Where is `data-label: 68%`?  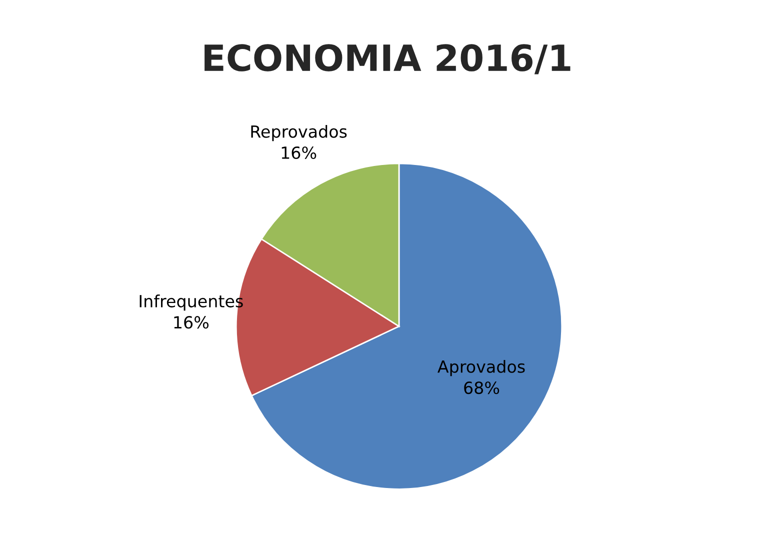
data-label: 68% is located at coordinates (482, 387).